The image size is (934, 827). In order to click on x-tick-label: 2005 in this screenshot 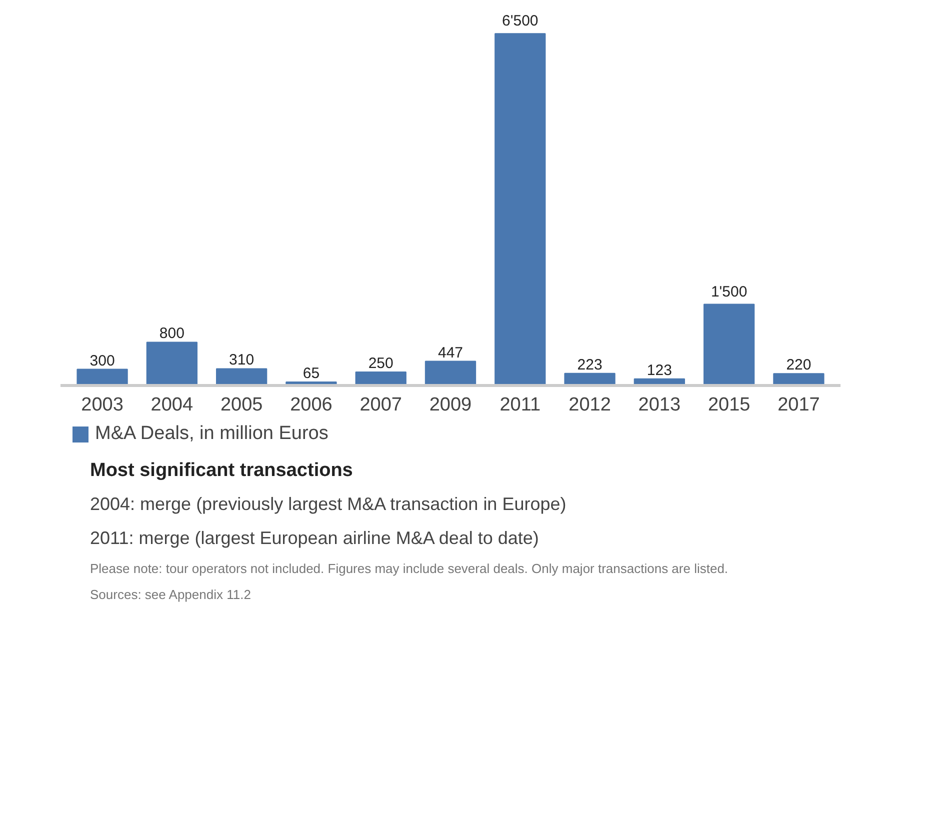, I will do `click(241, 405)`.